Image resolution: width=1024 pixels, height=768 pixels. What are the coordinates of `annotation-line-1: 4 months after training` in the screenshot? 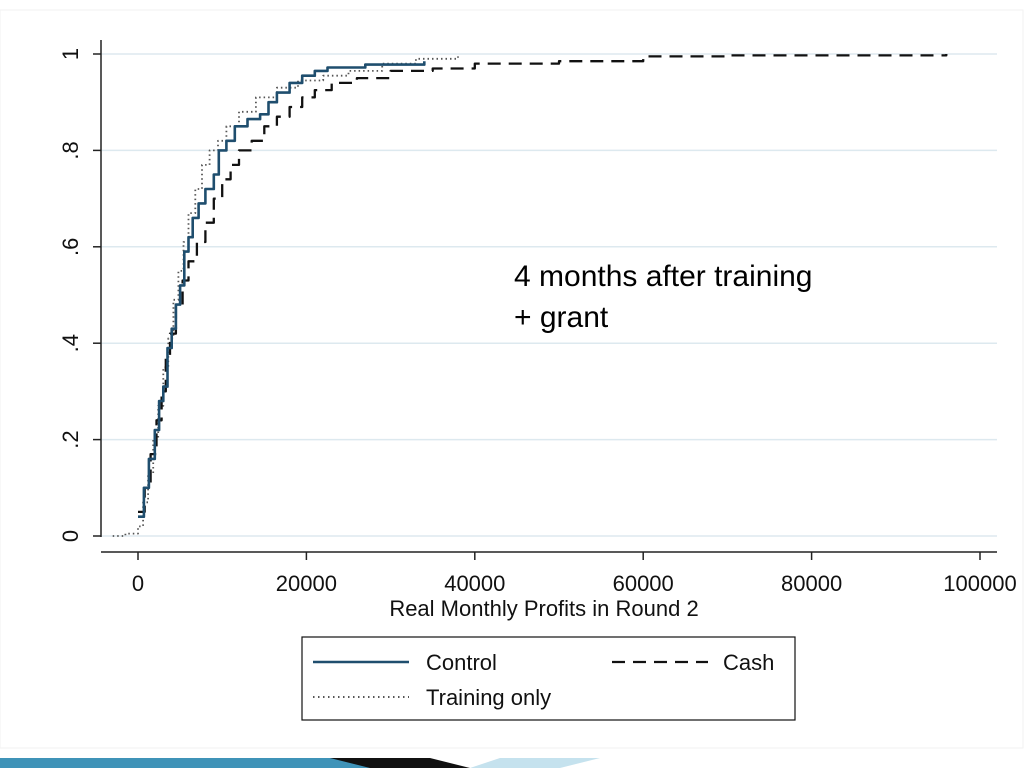 It's located at (663, 276).